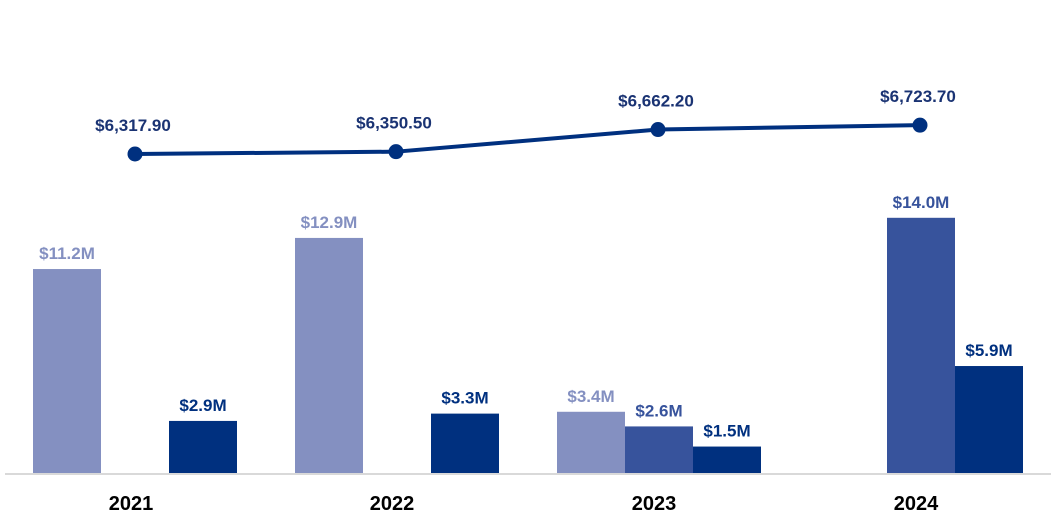 The height and width of the screenshot is (518, 1056). I want to click on category-labels-group: 2021 2022 2023 2024, so click(524, 504).